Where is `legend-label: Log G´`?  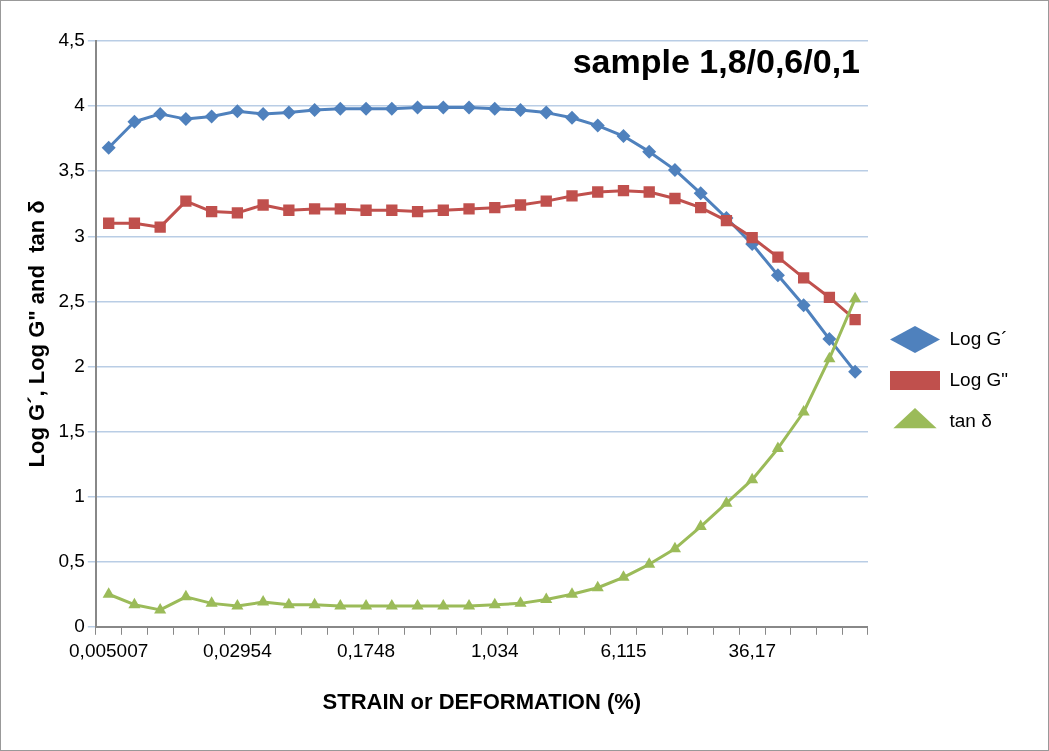
legend-label: Log G´ is located at coordinates (978, 338).